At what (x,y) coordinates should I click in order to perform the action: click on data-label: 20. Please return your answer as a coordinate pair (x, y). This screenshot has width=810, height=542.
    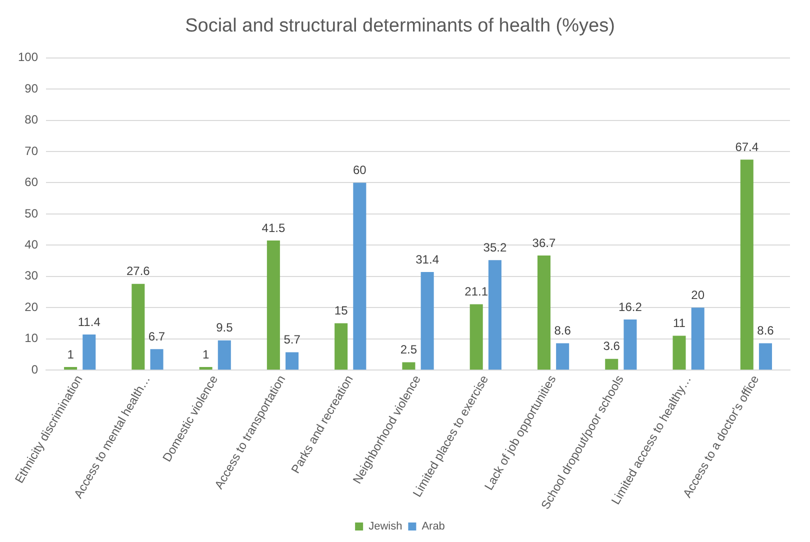
    Looking at the image, I should click on (698, 295).